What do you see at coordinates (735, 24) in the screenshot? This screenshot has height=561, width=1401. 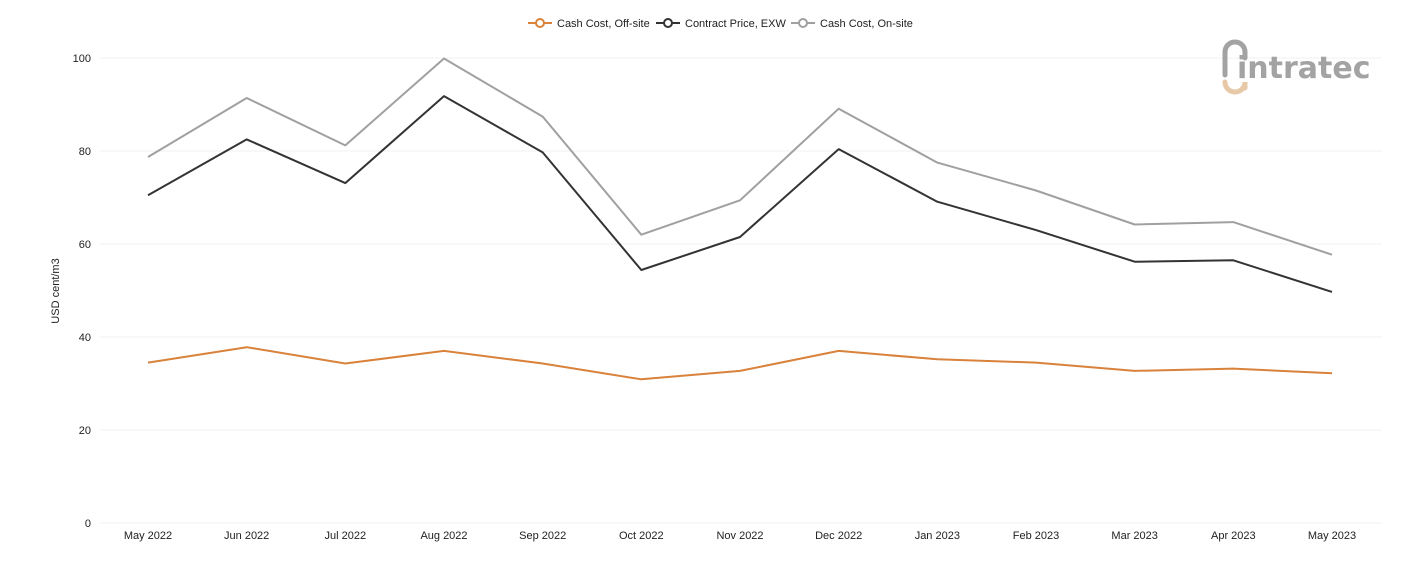 I see `legend-label: Contract Price, EXW` at bounding box center [735, 24].